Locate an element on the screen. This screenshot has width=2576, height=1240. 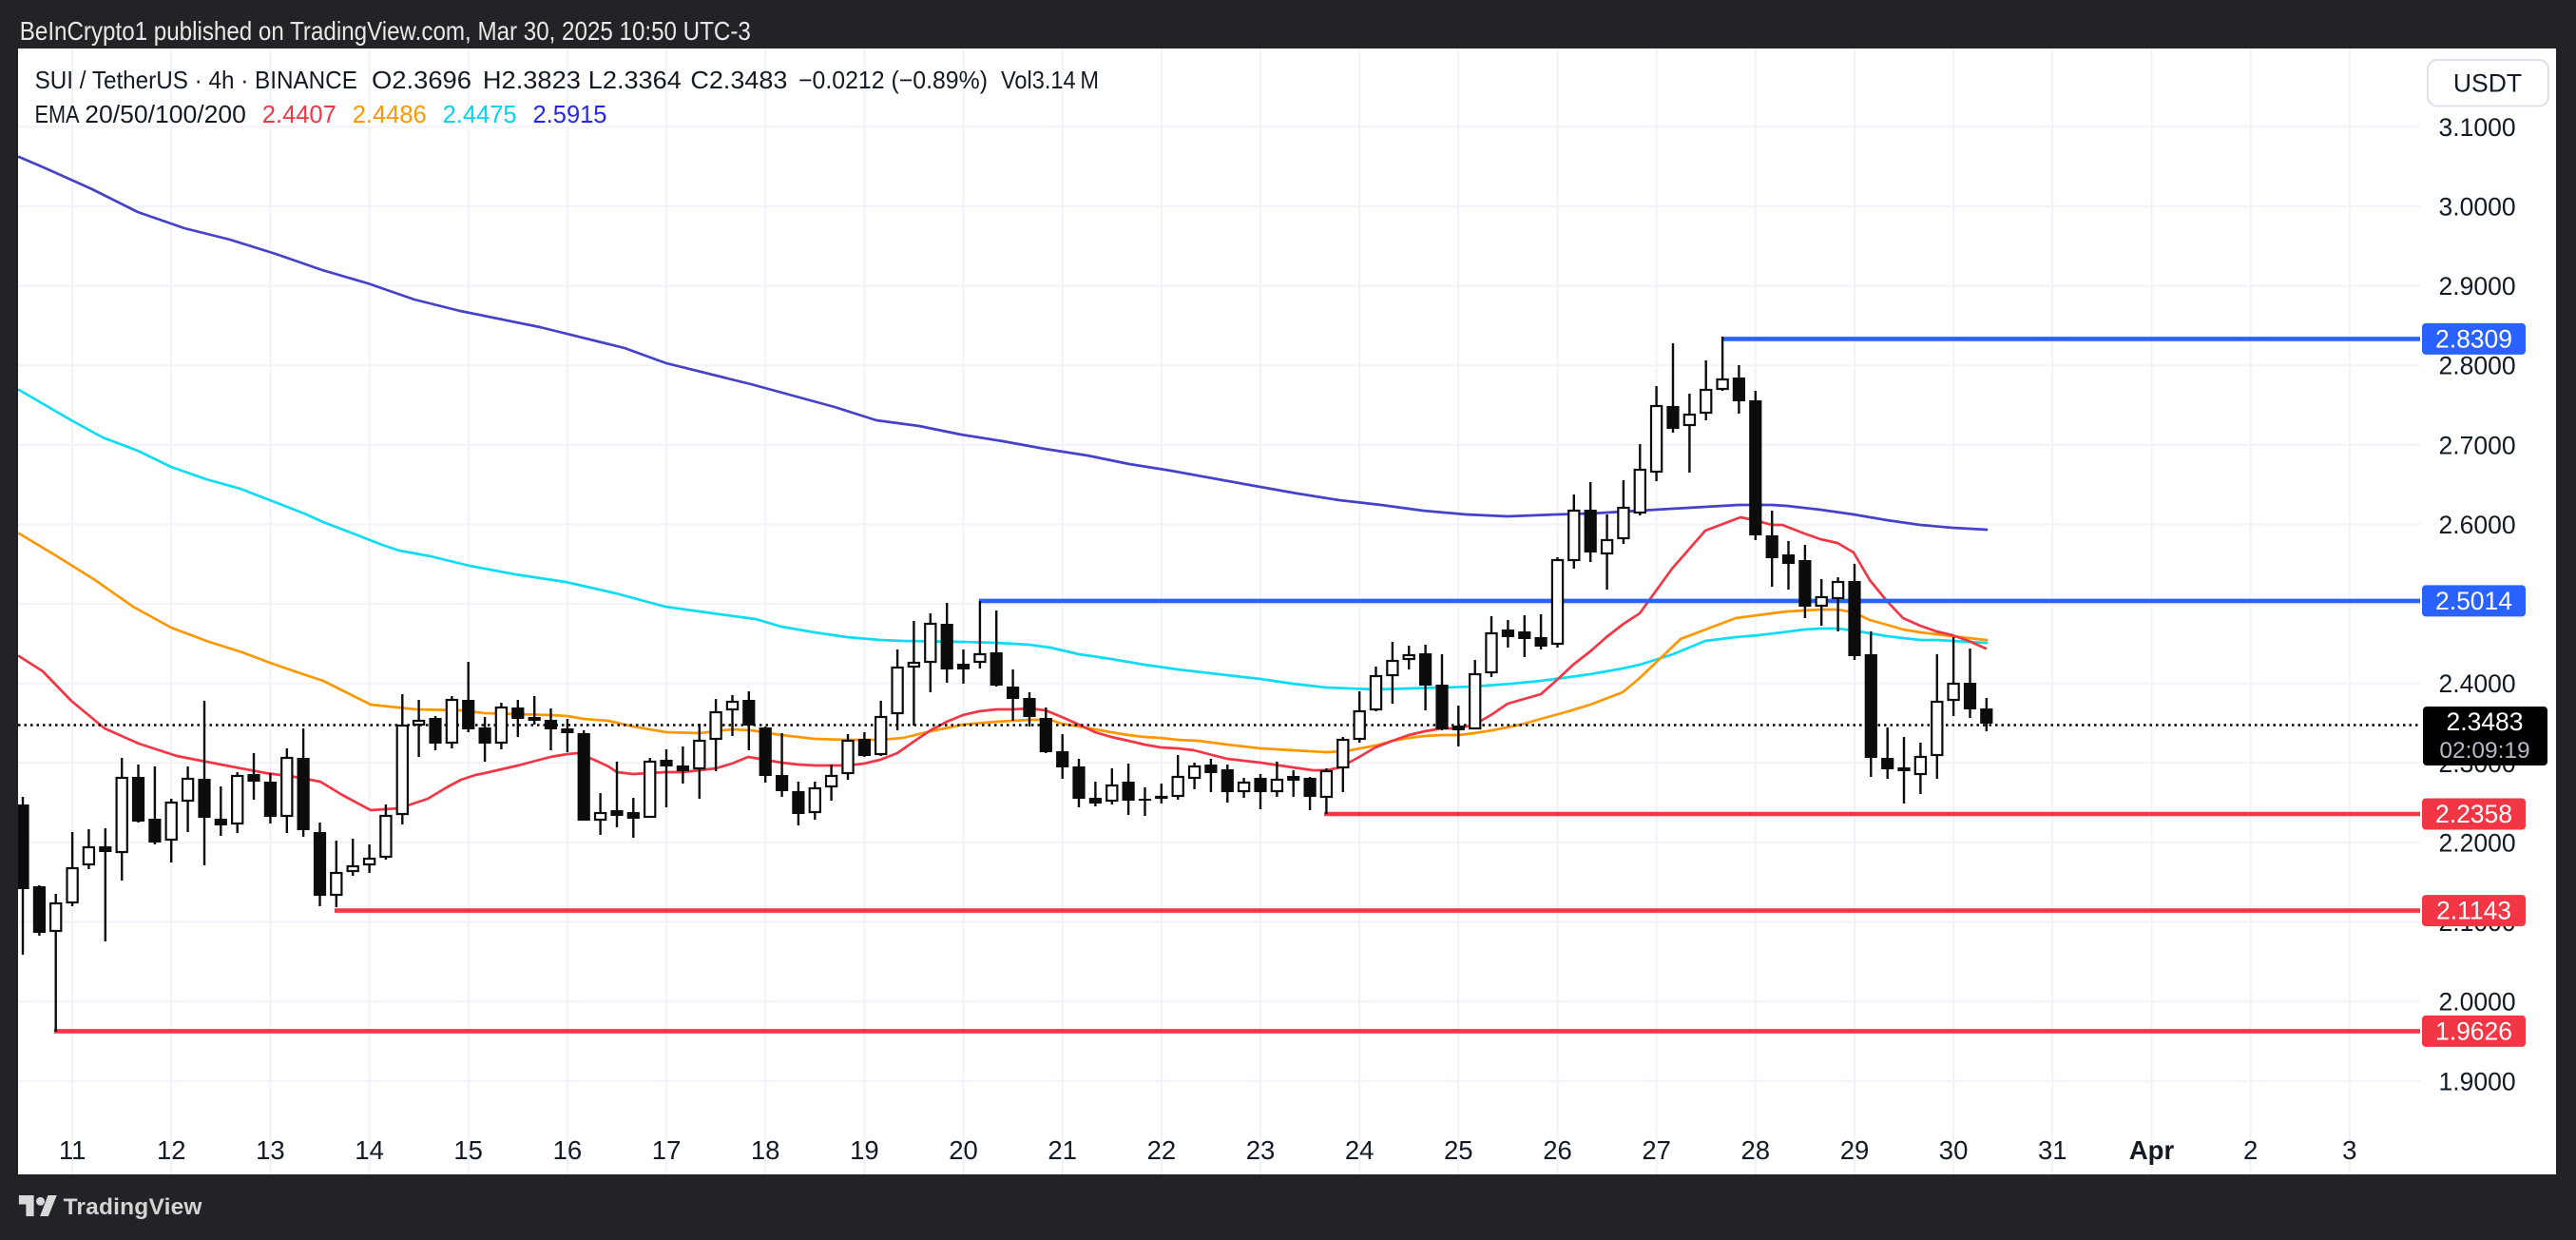
svg-text: 2.3483 is located at coordinates (2484, 721).